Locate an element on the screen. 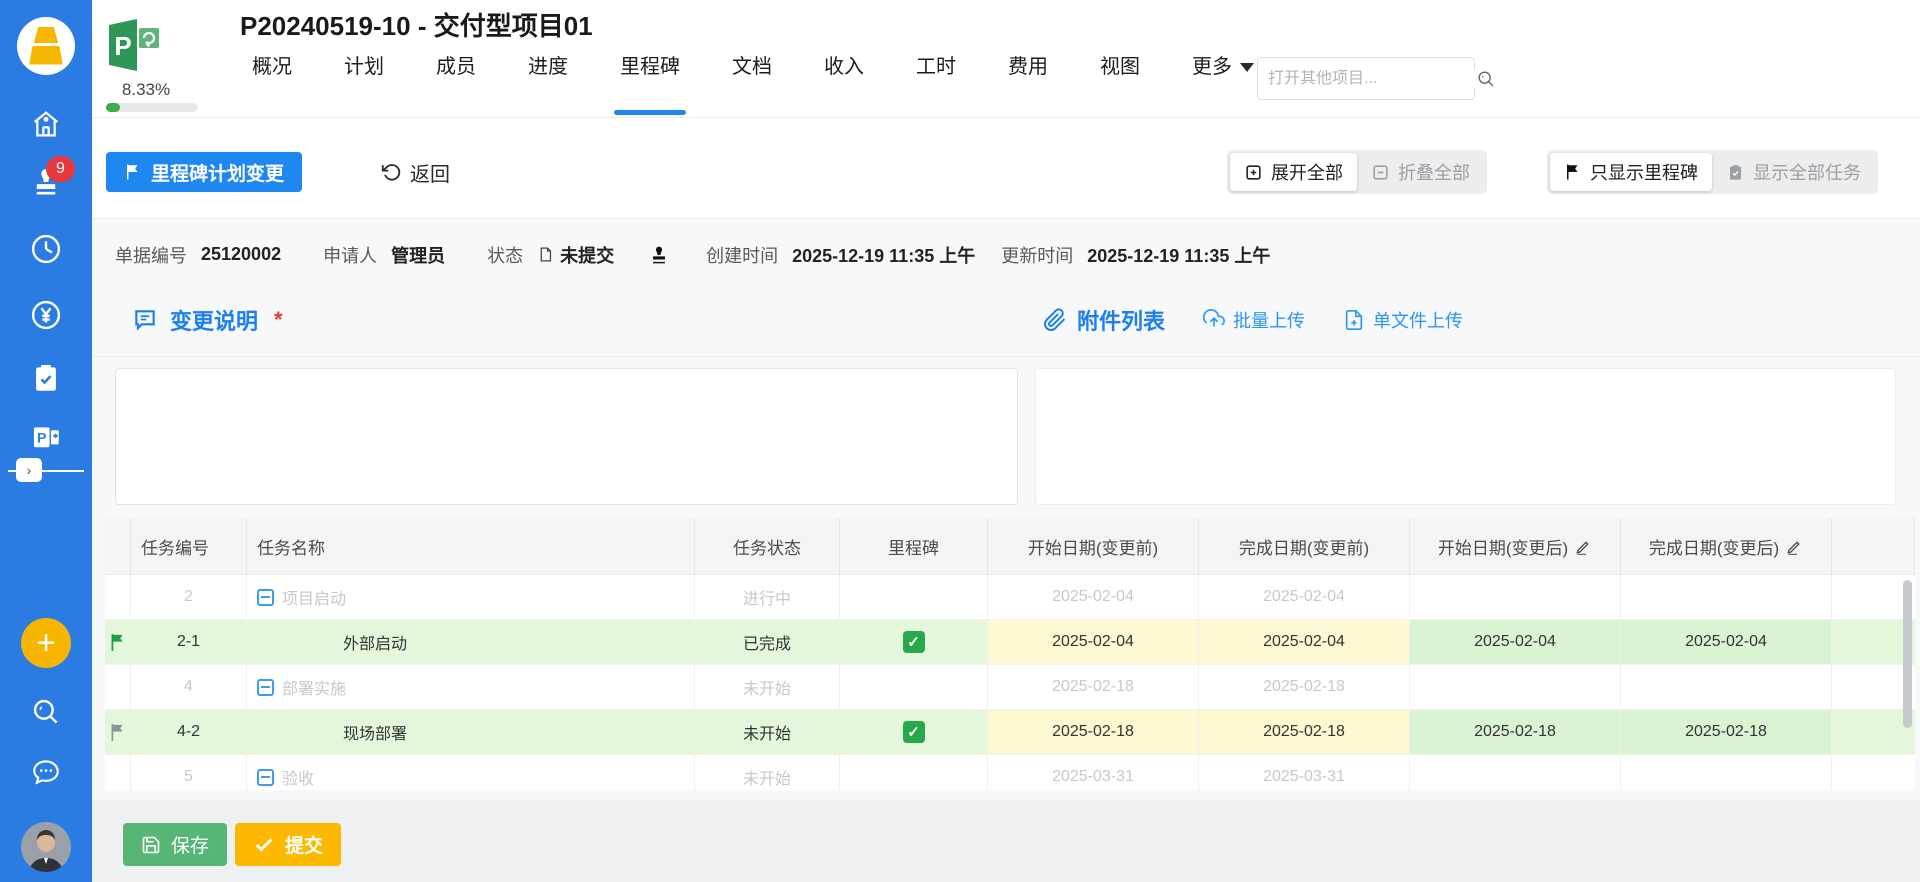  svg-text: P is located at coordinates (41, 438).